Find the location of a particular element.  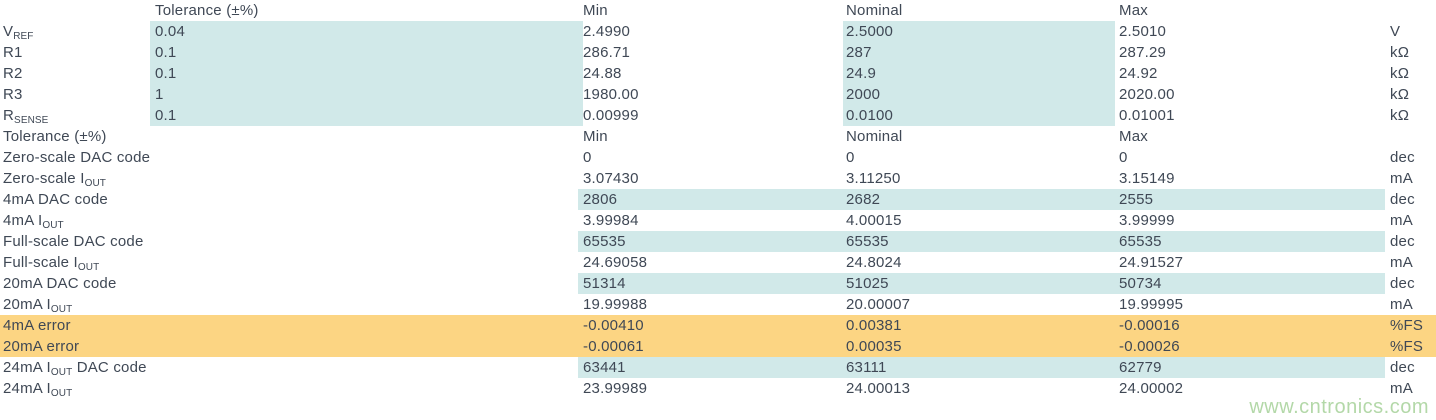

table-row: 24mA IOUT 23.99989 24.00013 24.00002 mA is located at coordinates (718, 388).